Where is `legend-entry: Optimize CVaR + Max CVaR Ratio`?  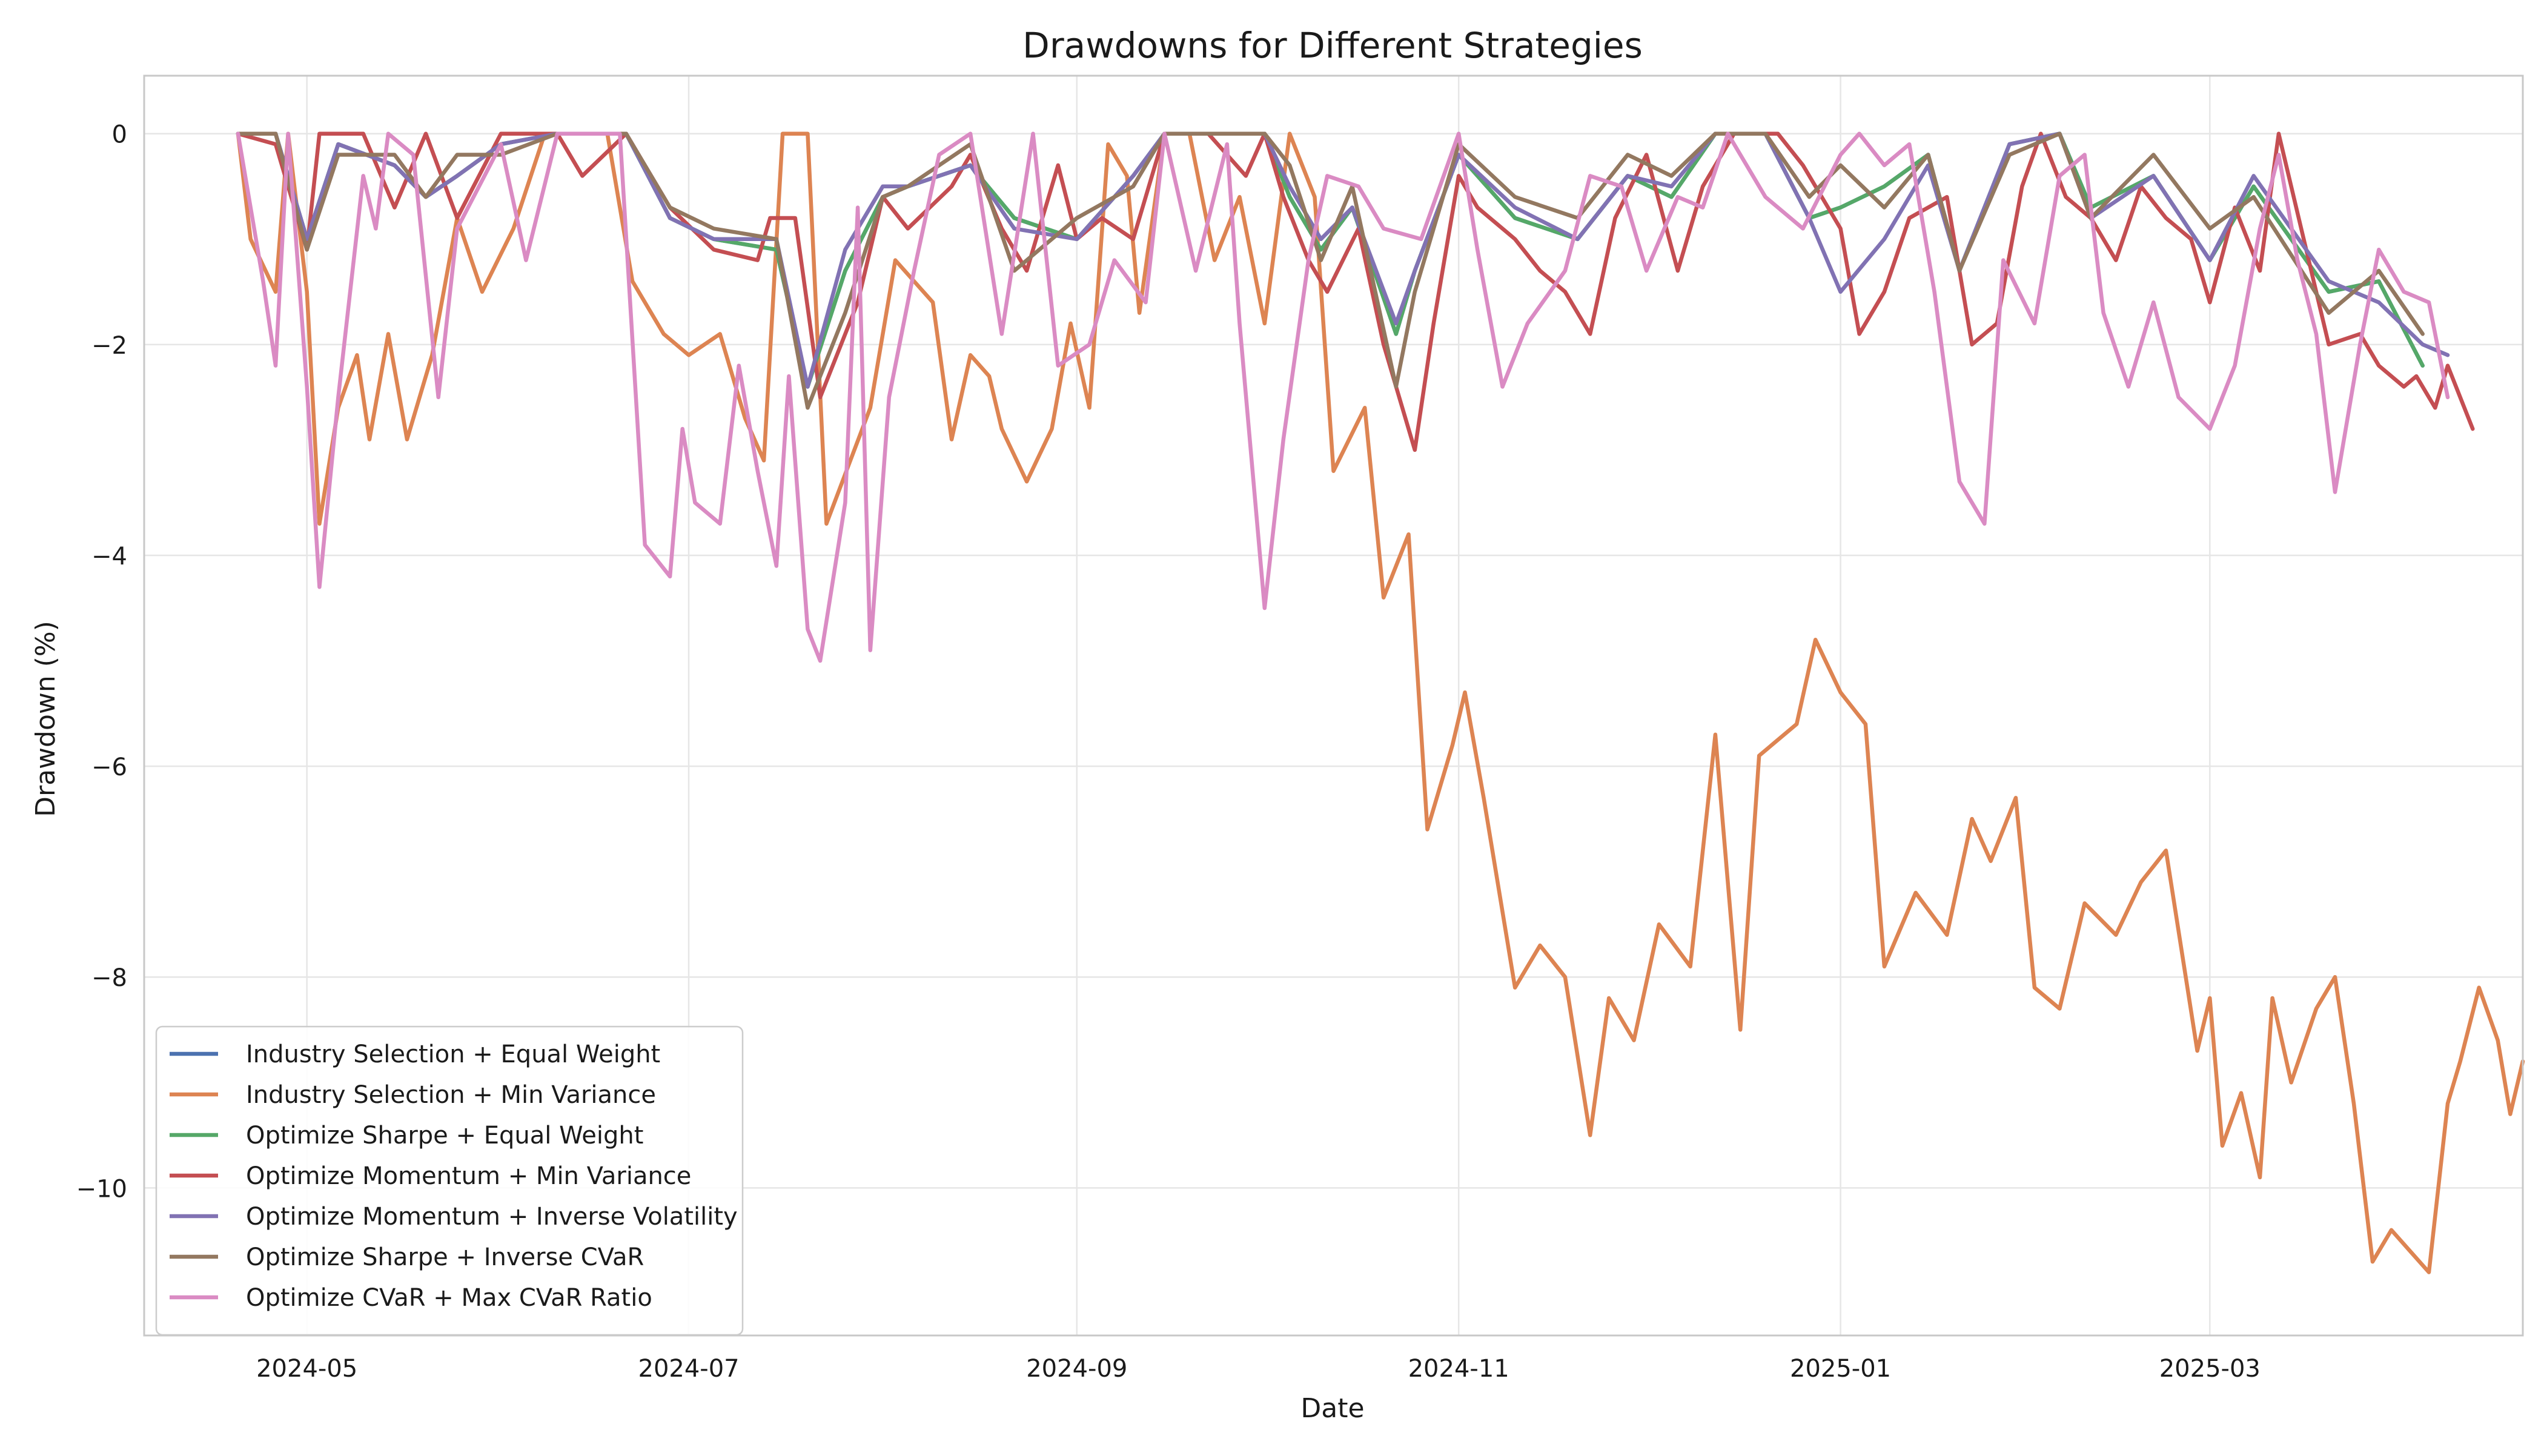
legend-entry: Optimize CVaR + Max CVaR Ratio is located at coordinates (449, 1298).